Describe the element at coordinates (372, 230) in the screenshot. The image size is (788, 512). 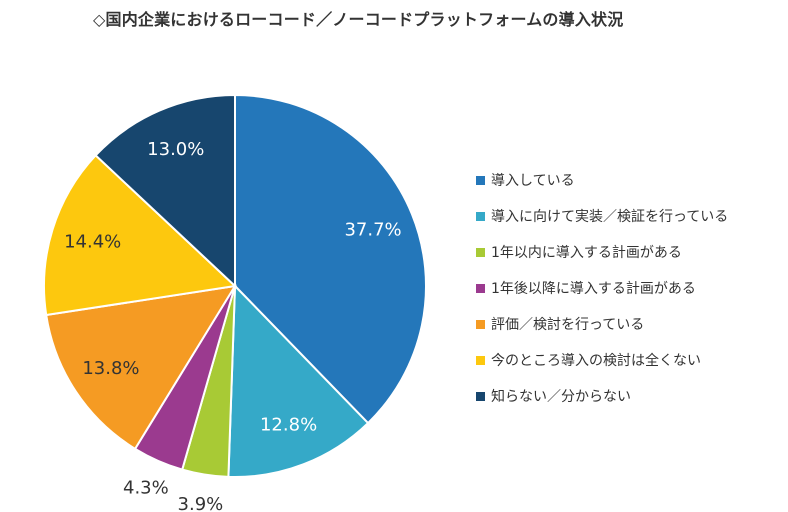
I see `data-label-0: 37.7%` at that location.